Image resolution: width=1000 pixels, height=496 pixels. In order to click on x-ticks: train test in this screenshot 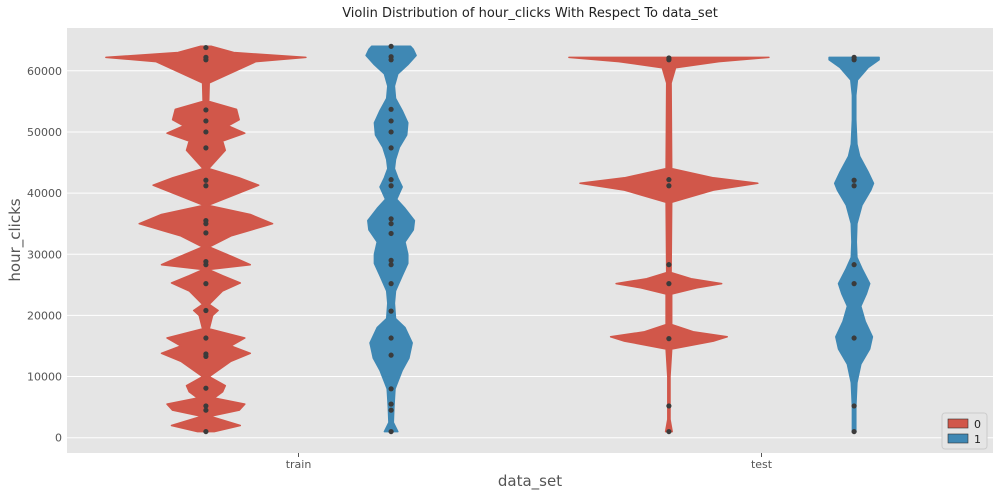, I will do `click(529, 462)`.